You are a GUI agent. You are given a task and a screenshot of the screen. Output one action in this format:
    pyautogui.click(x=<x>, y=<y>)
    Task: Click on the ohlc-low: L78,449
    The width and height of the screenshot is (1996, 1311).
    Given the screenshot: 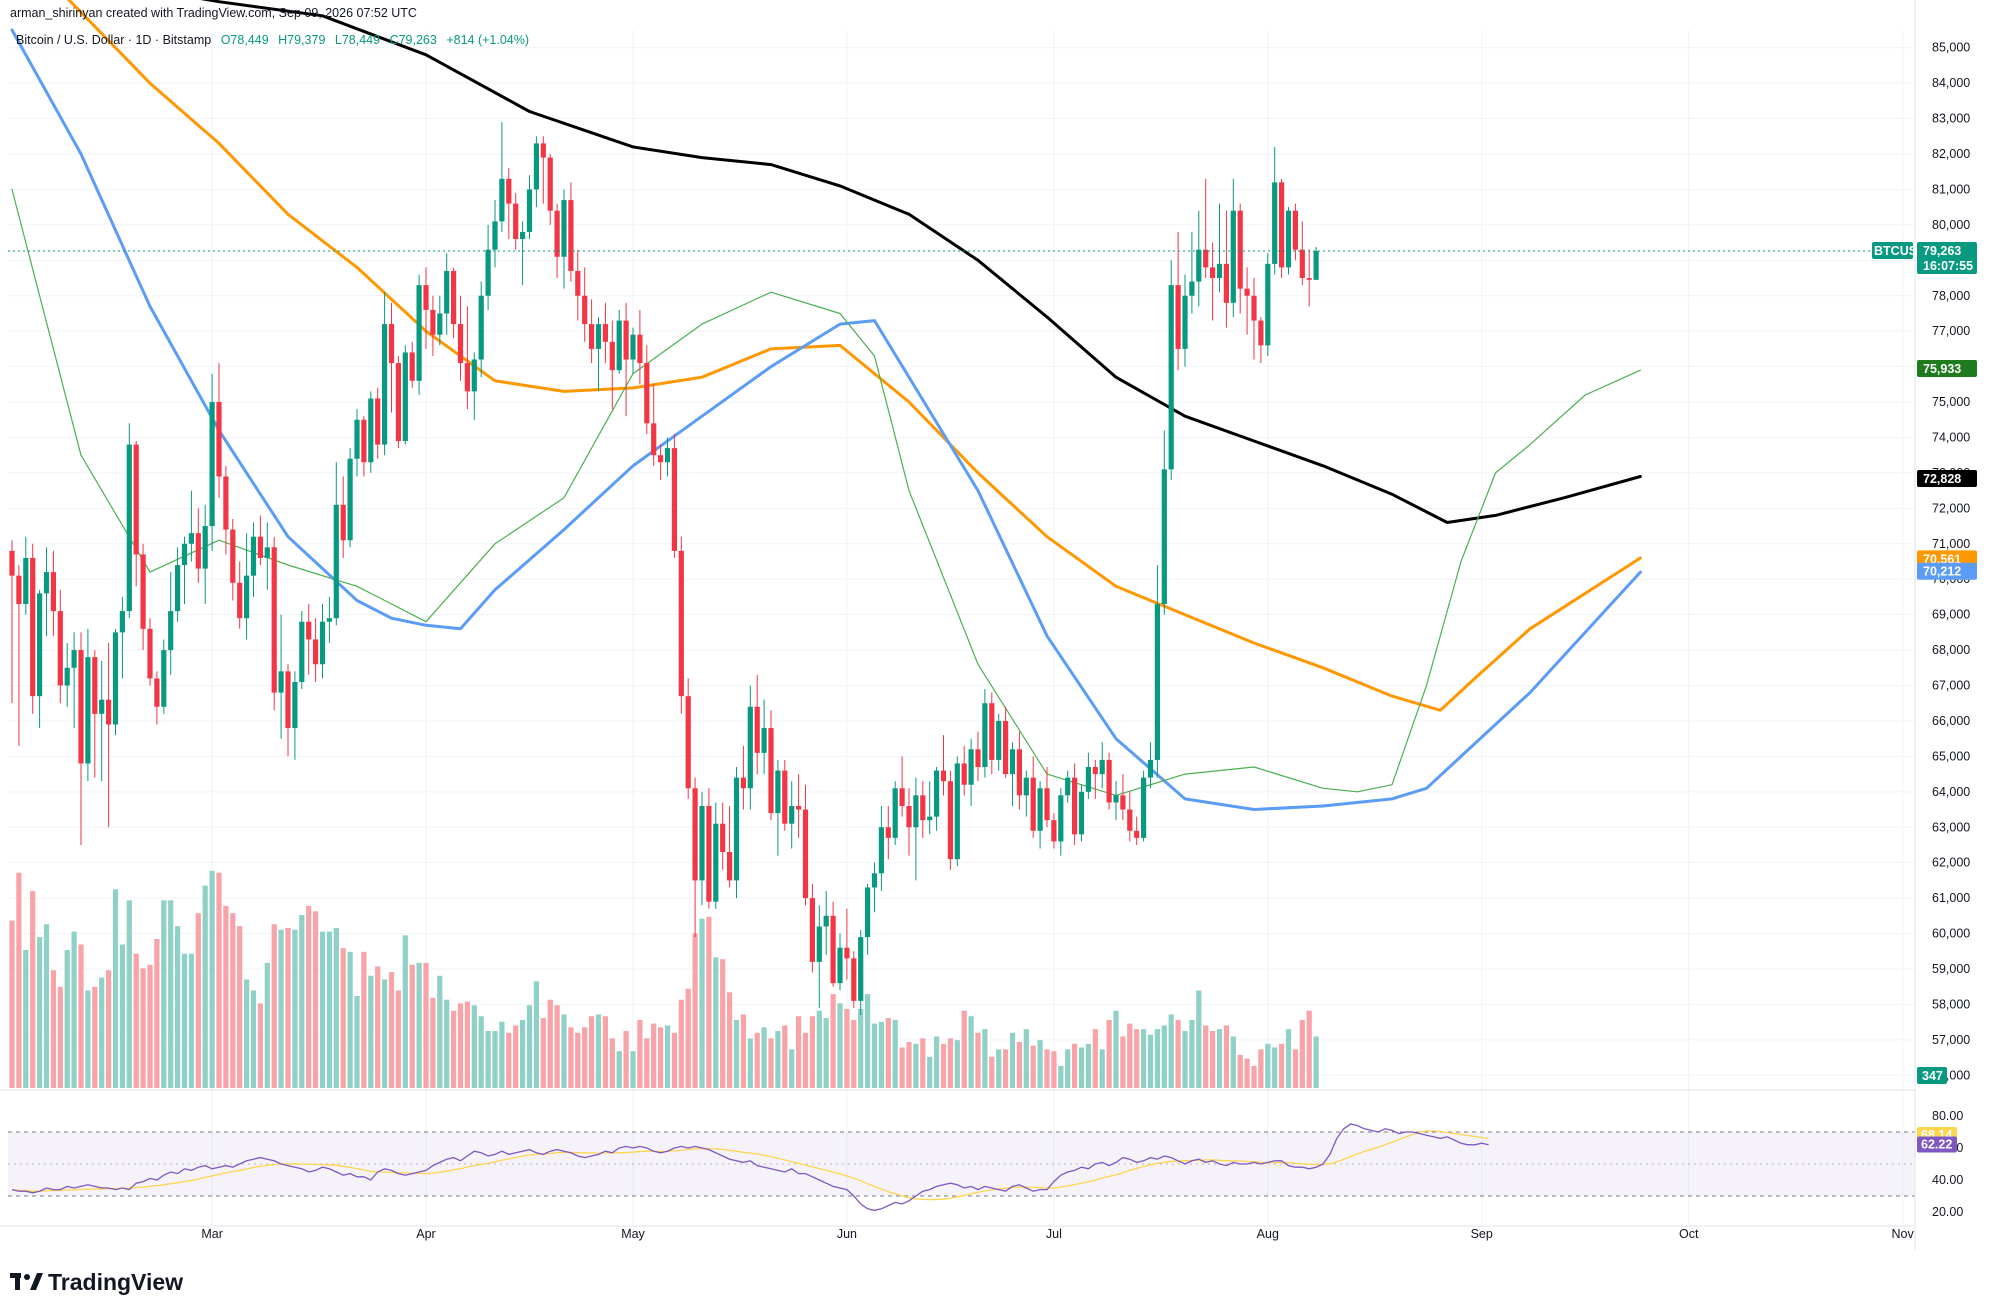 What is the action you would take?
    pyautogui.click(x=357, y=40)
    